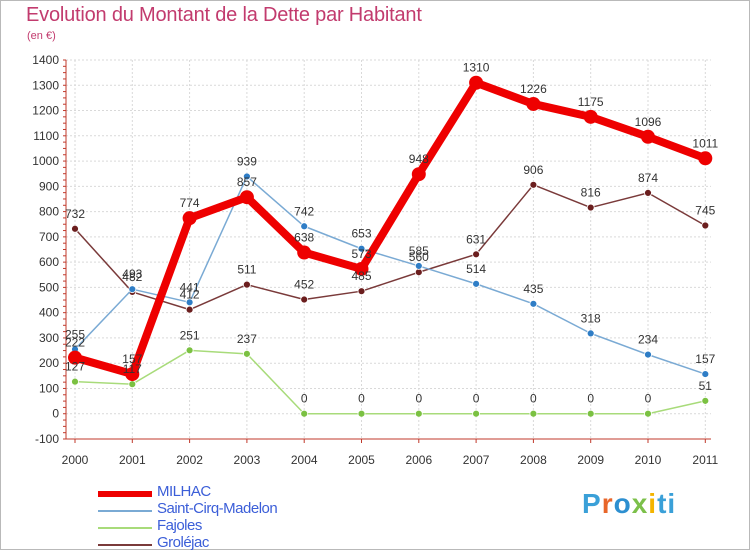  I want to click on y-tick-label: 700, so click(49, 237).